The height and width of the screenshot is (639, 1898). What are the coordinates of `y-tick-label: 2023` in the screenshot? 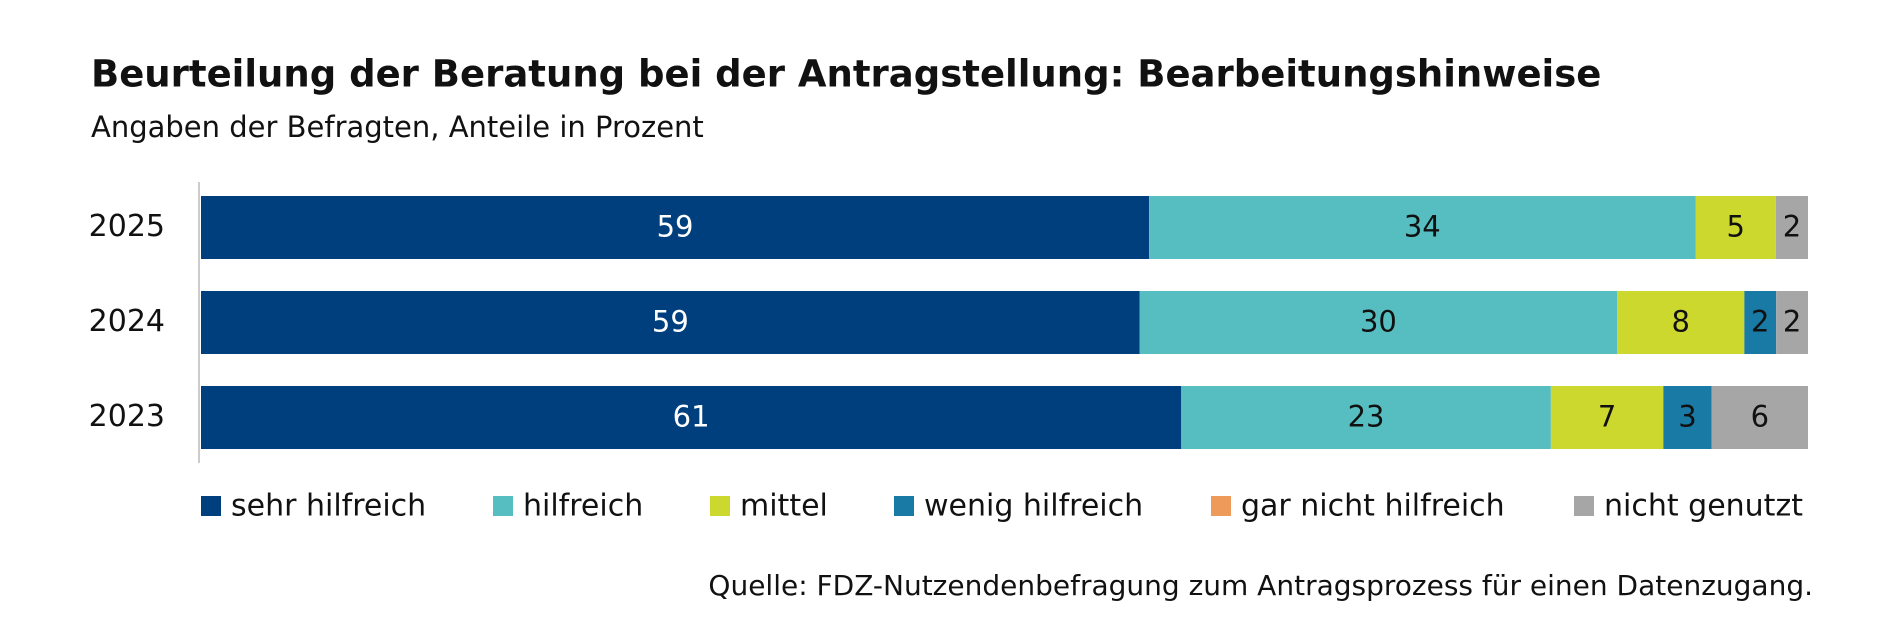 It's located at (127, 416).